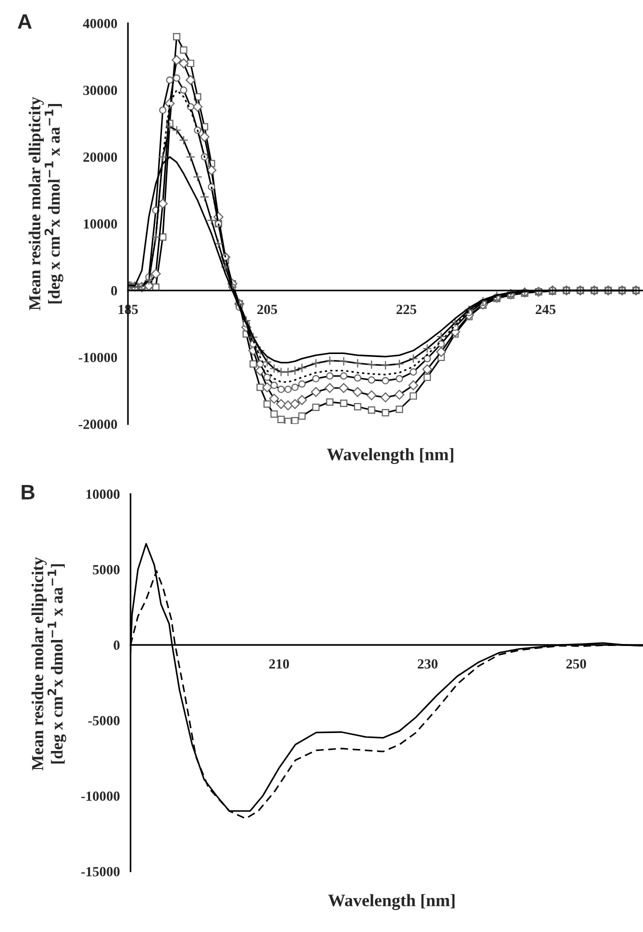 The width and height of the screenshot is (643, 932). Describe the element at coordinates (28, 492) in the screenshot. I see `text: B` at that location.